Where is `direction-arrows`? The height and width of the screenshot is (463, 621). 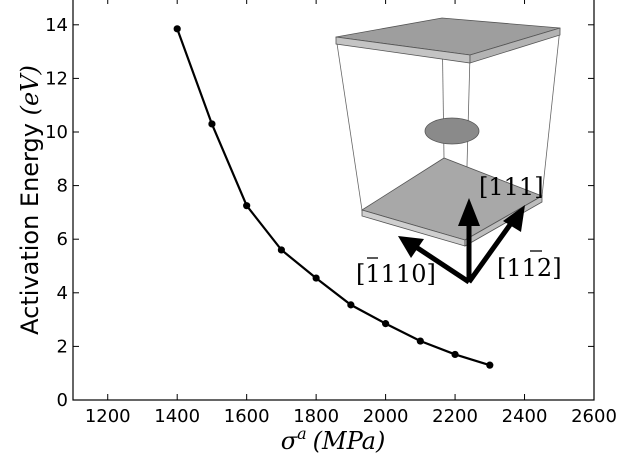
direction-arrows is located at coordinates (461, 241).